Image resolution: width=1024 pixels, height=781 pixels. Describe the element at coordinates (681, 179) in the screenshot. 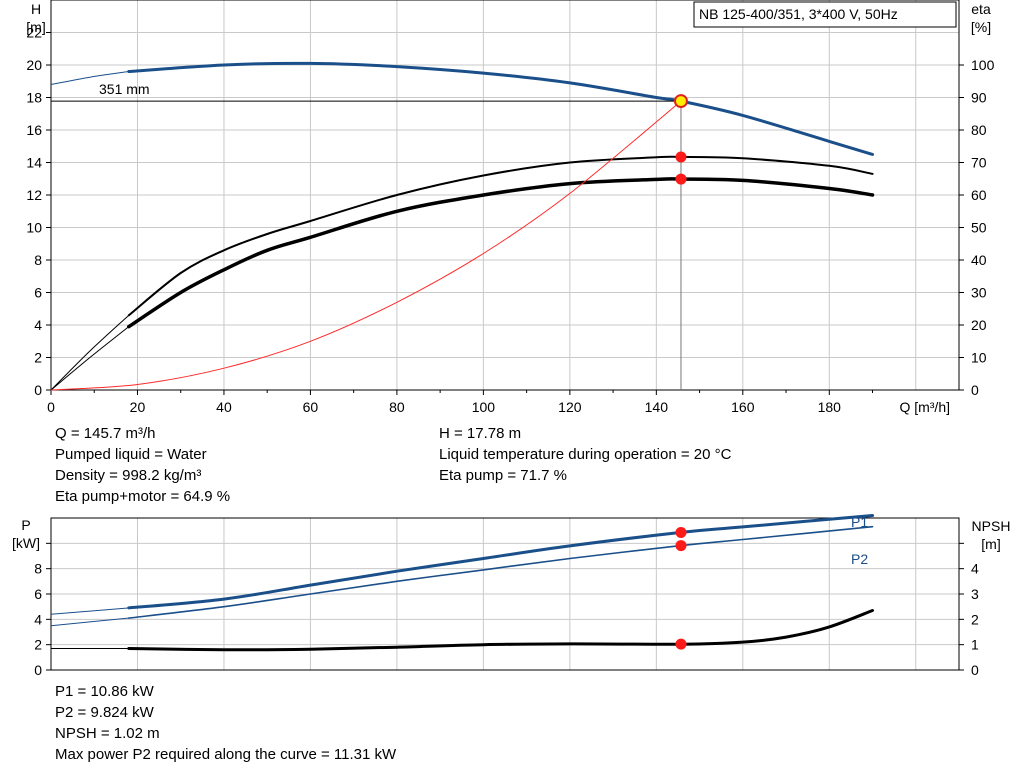

I see `eta-pump-motor-operating-point` at that location.